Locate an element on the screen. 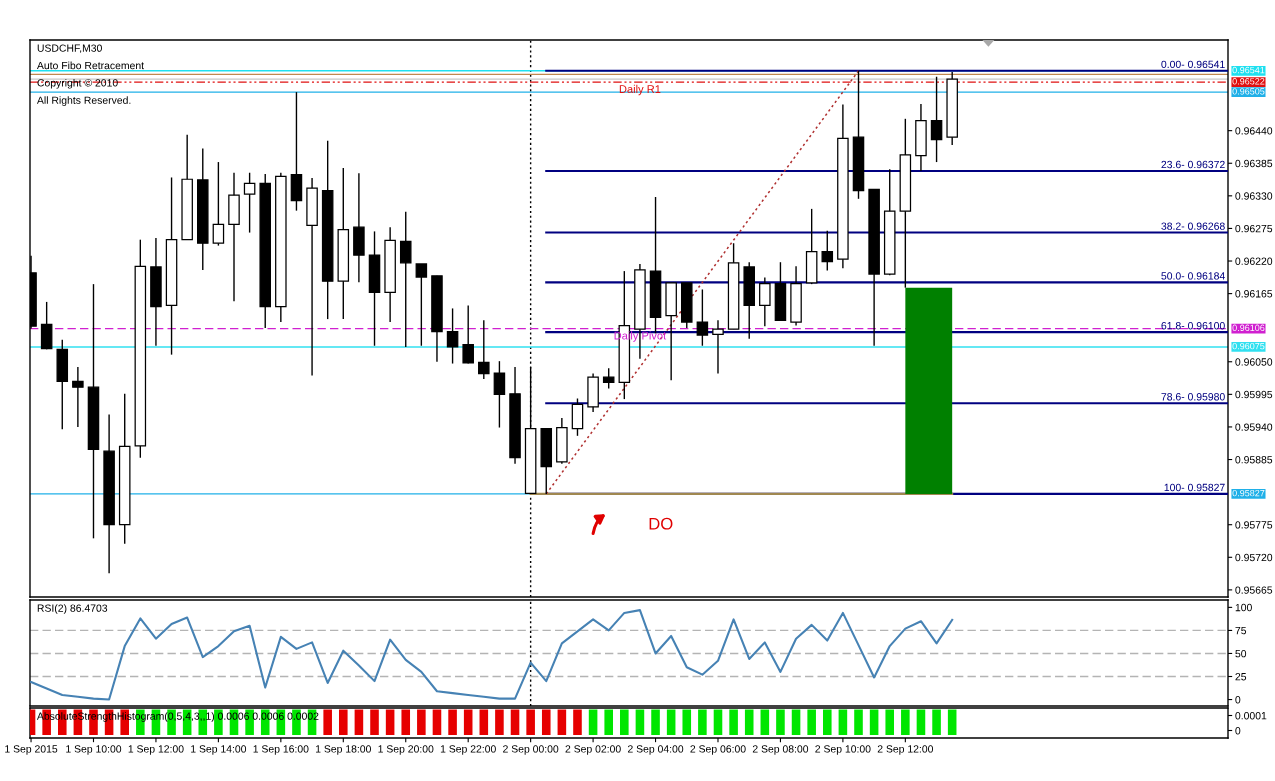 The image size is (1275, 781). x-tick-label: 1 Sep 16:00 is located at coordinates (281, 750).